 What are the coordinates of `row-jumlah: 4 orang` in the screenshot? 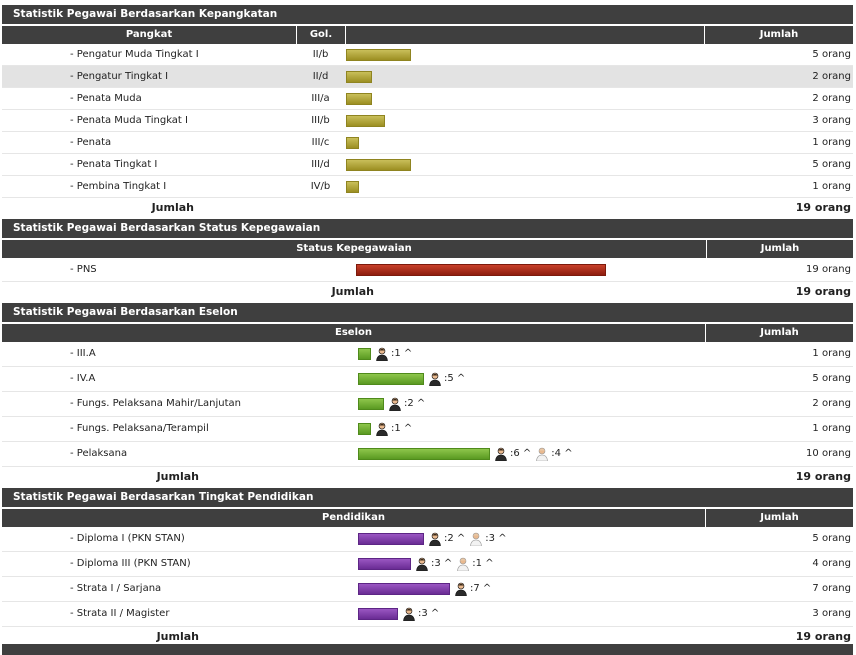 It's located at (831, 563).